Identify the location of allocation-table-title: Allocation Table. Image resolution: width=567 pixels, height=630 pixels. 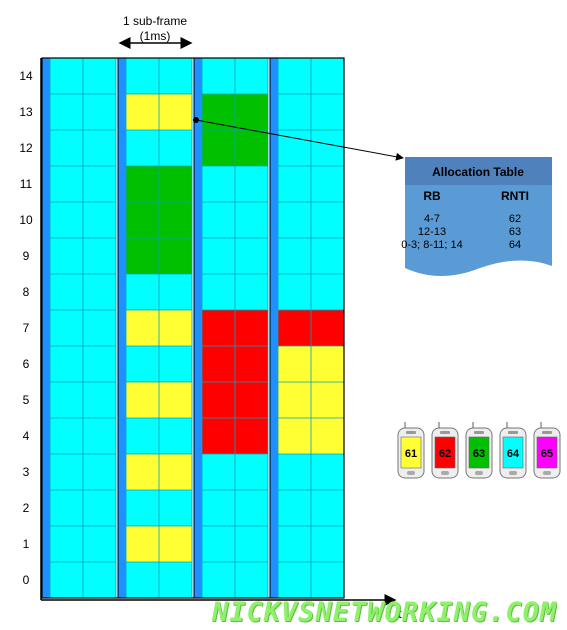
(478, 172).